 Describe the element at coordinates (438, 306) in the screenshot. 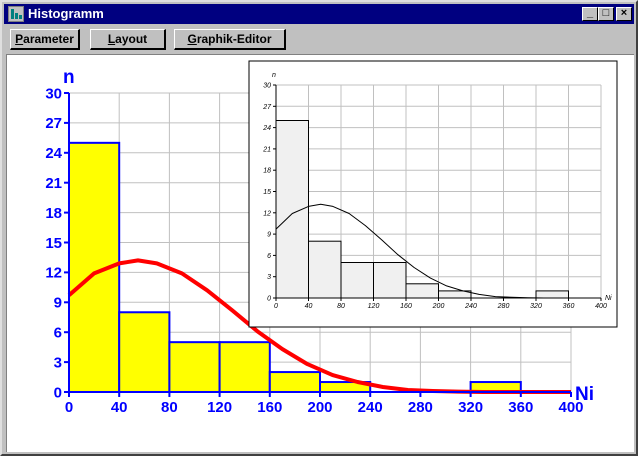

I see `inset-x-tick-label: 200` at that location.